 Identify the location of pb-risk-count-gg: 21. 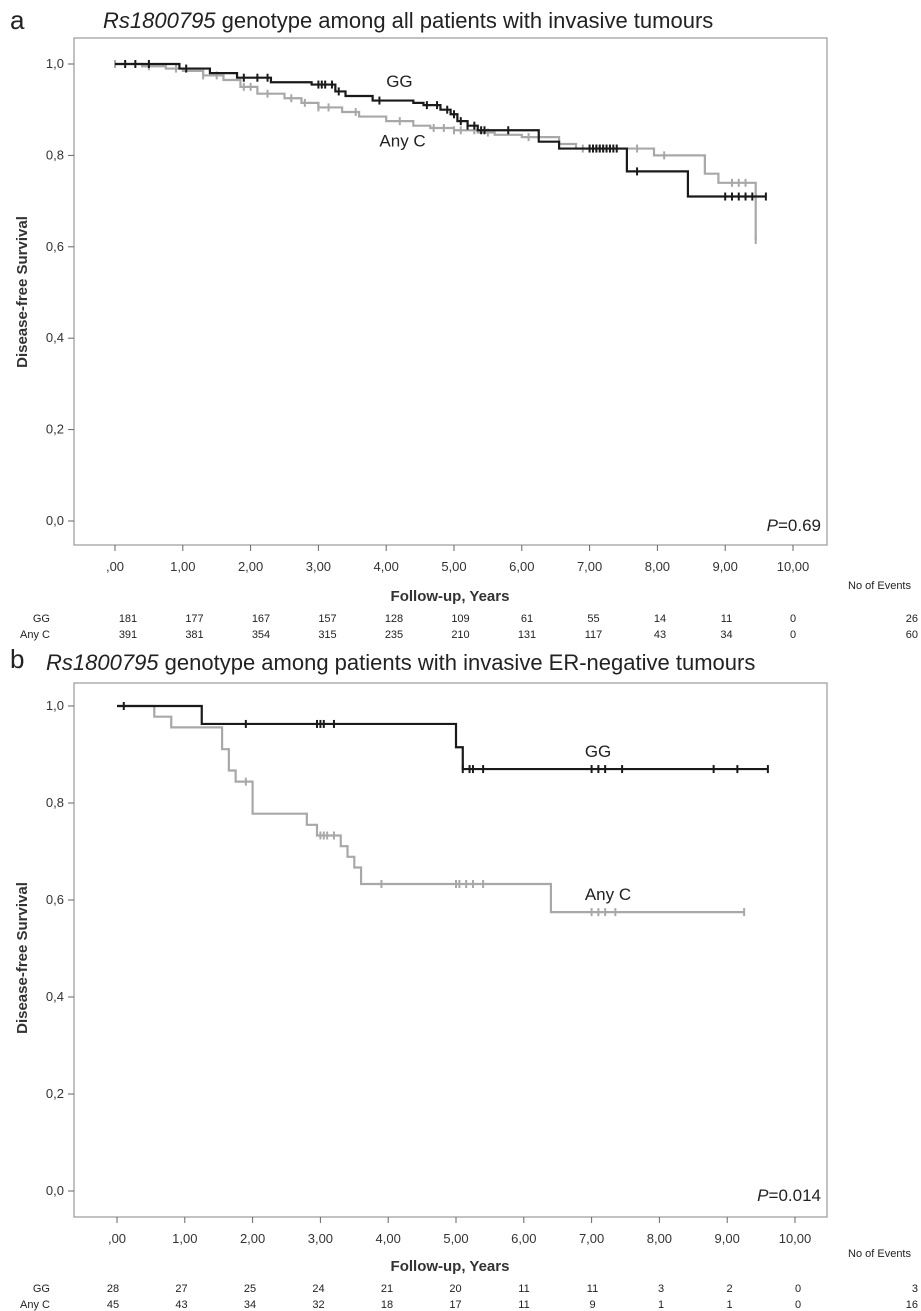
(387, 1289).